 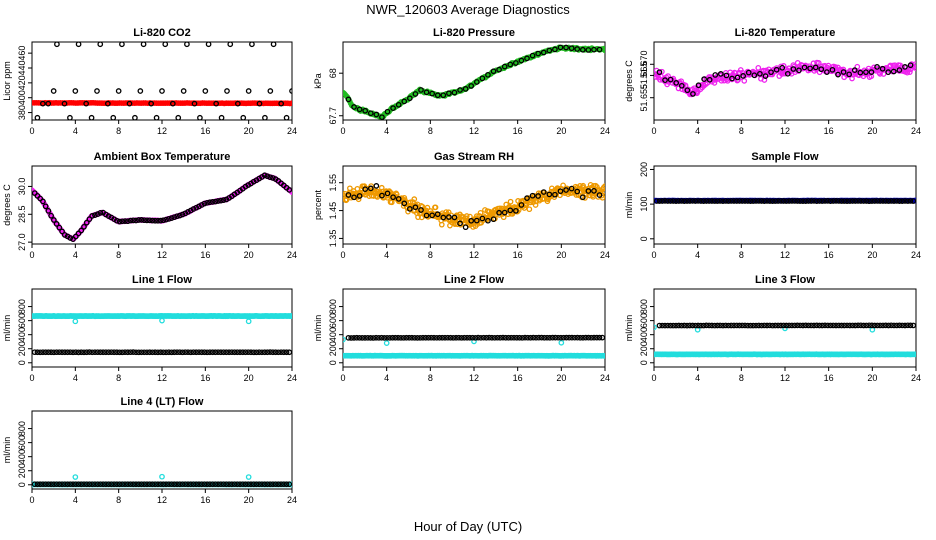 What do you see at coordinates (162, 280) in the screenshot?
I see `panel-title: Line 1 Flow` at bounding box center [162, 280].